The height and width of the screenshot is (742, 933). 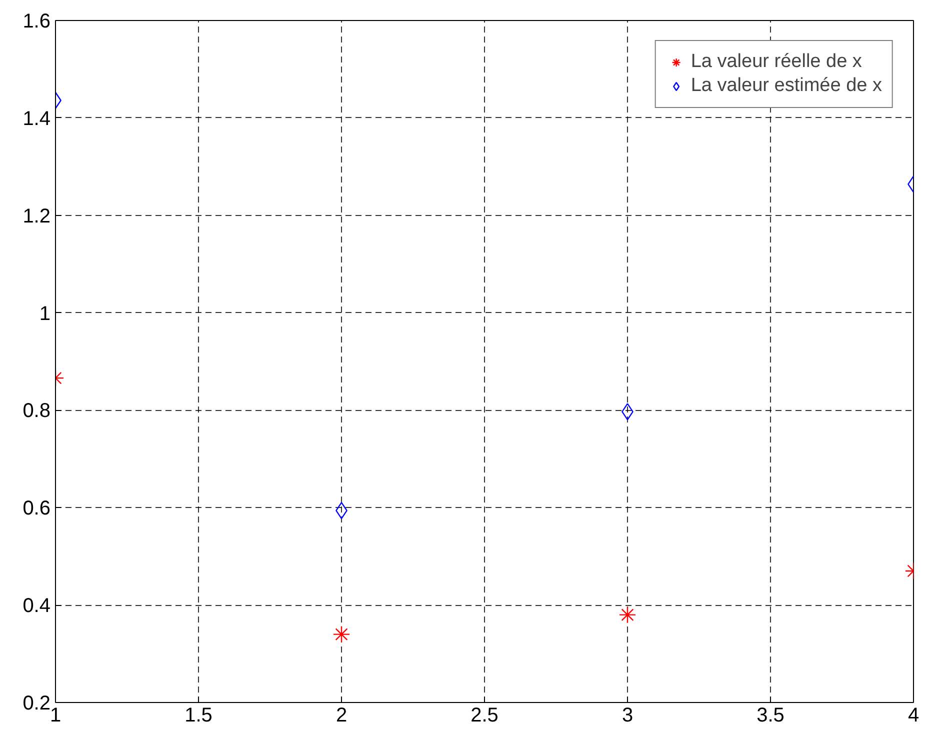 What do you see at coordinates (484, 715) in the screenshot?
I see `x-tick-label: 2.5` at bounding box center [484, 715].